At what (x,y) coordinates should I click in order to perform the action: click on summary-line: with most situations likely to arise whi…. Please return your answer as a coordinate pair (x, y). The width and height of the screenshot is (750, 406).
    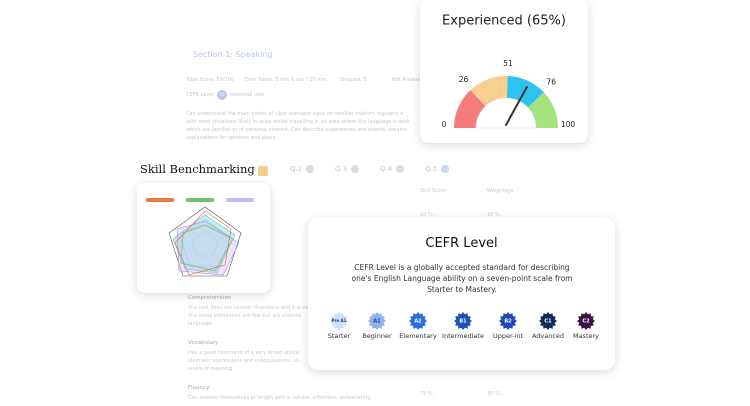
    Looking at the image, I should click on (298, 122).